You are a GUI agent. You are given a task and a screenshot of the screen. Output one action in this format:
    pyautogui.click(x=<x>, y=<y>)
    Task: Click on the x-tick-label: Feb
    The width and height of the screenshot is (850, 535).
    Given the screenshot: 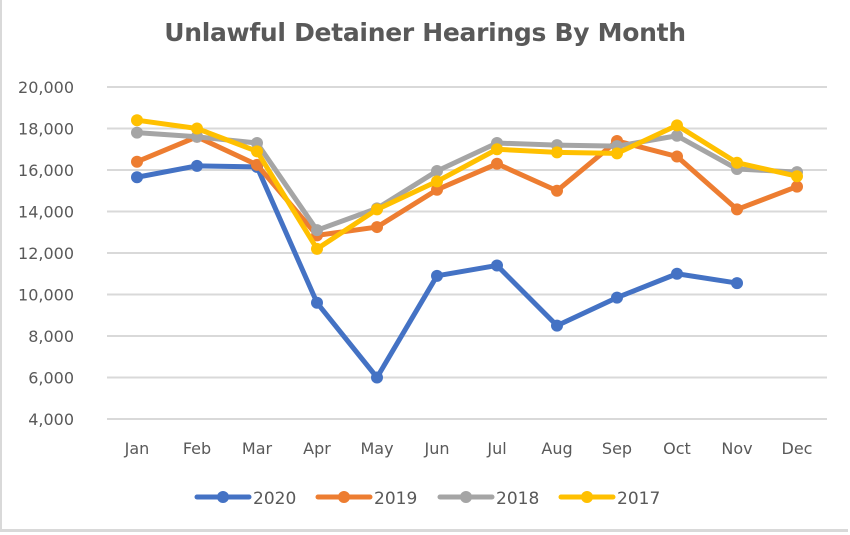 What is the action you would take?
    pyautogui.click(x=197, y=448)
    